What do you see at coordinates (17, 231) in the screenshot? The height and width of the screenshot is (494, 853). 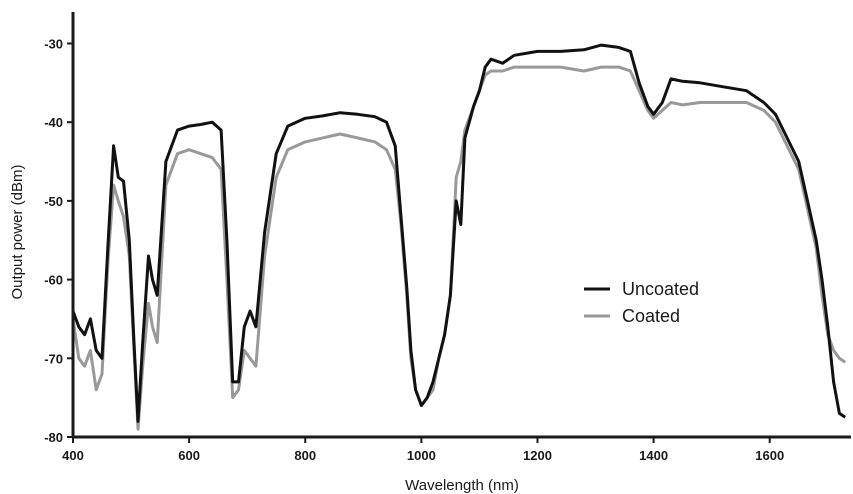 I see `y-axis-title: Output power (dBm)` at bounding box center [17, 231].